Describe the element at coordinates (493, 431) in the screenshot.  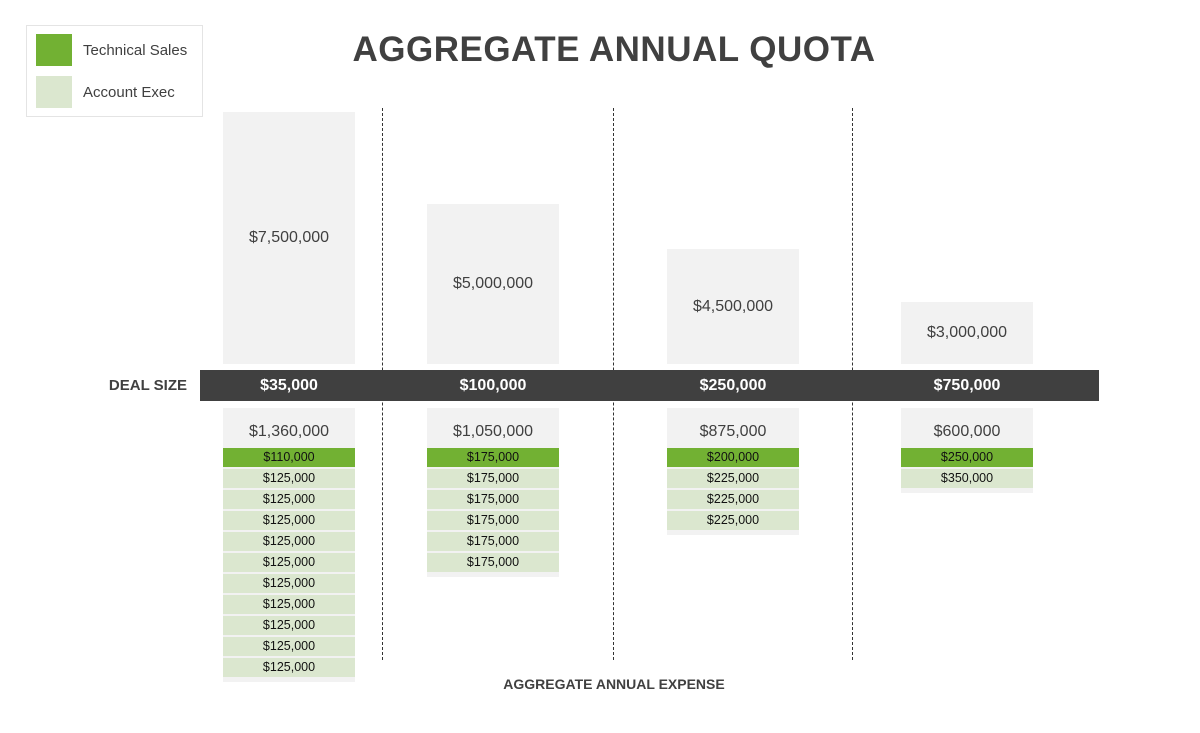
I see `expense-total: $1,050,000` at that location.